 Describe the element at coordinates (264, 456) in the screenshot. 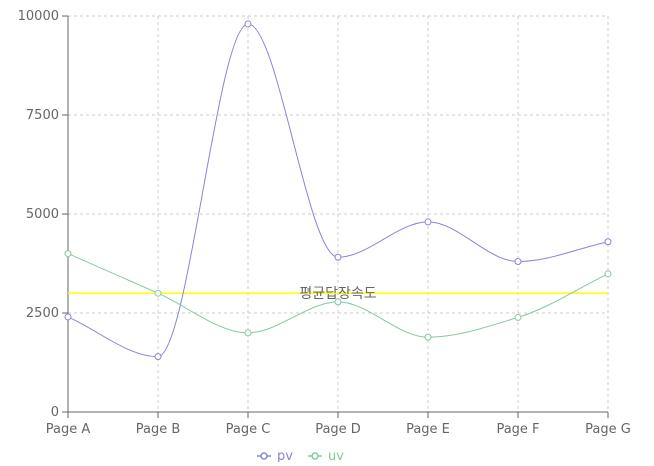

I see `legend-marker-point-pv` at that location.